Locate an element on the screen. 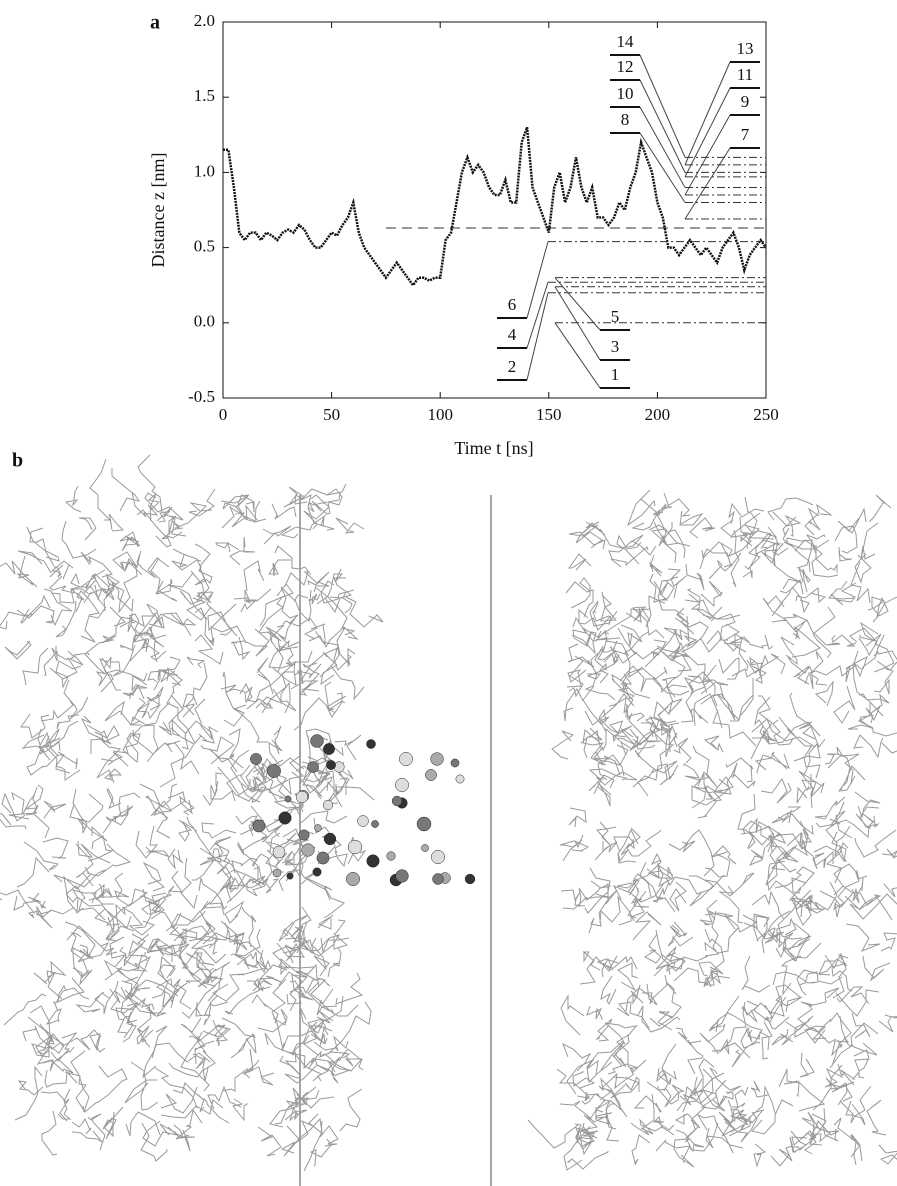  level-label: 10 is located at coordinates (625, 93).